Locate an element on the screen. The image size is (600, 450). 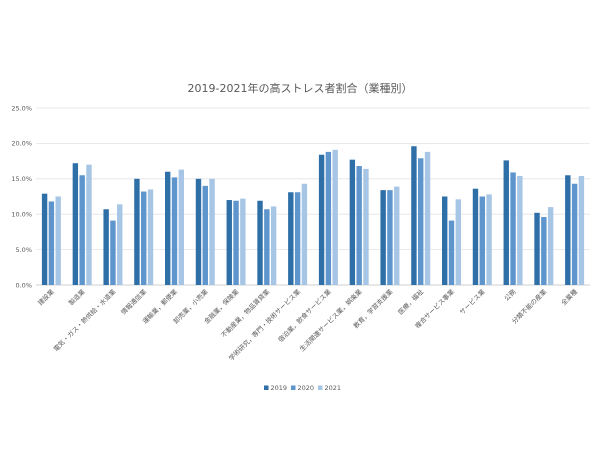
y-tick-label: 0.0% is located at coordinates (23, 285).